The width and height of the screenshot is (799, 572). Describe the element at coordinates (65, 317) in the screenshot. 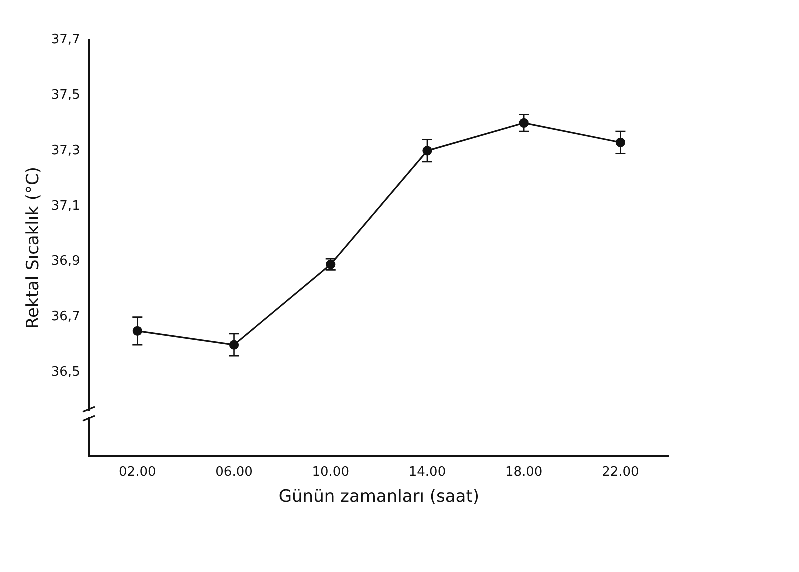

I see `y-tick-label: 36,7` at that location.